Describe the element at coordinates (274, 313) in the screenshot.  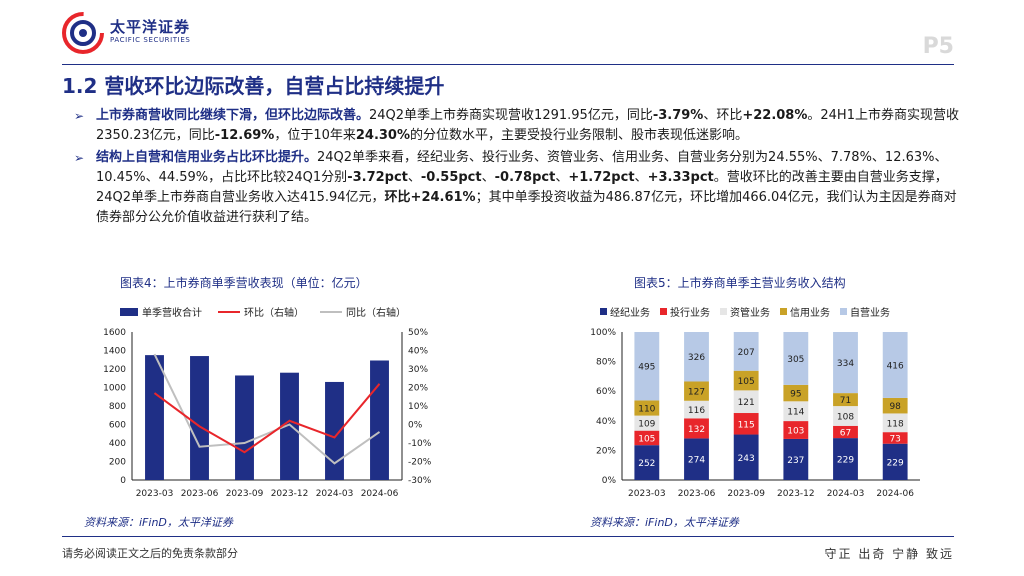
I see `legend-label: 环比（右轴）` at that location.